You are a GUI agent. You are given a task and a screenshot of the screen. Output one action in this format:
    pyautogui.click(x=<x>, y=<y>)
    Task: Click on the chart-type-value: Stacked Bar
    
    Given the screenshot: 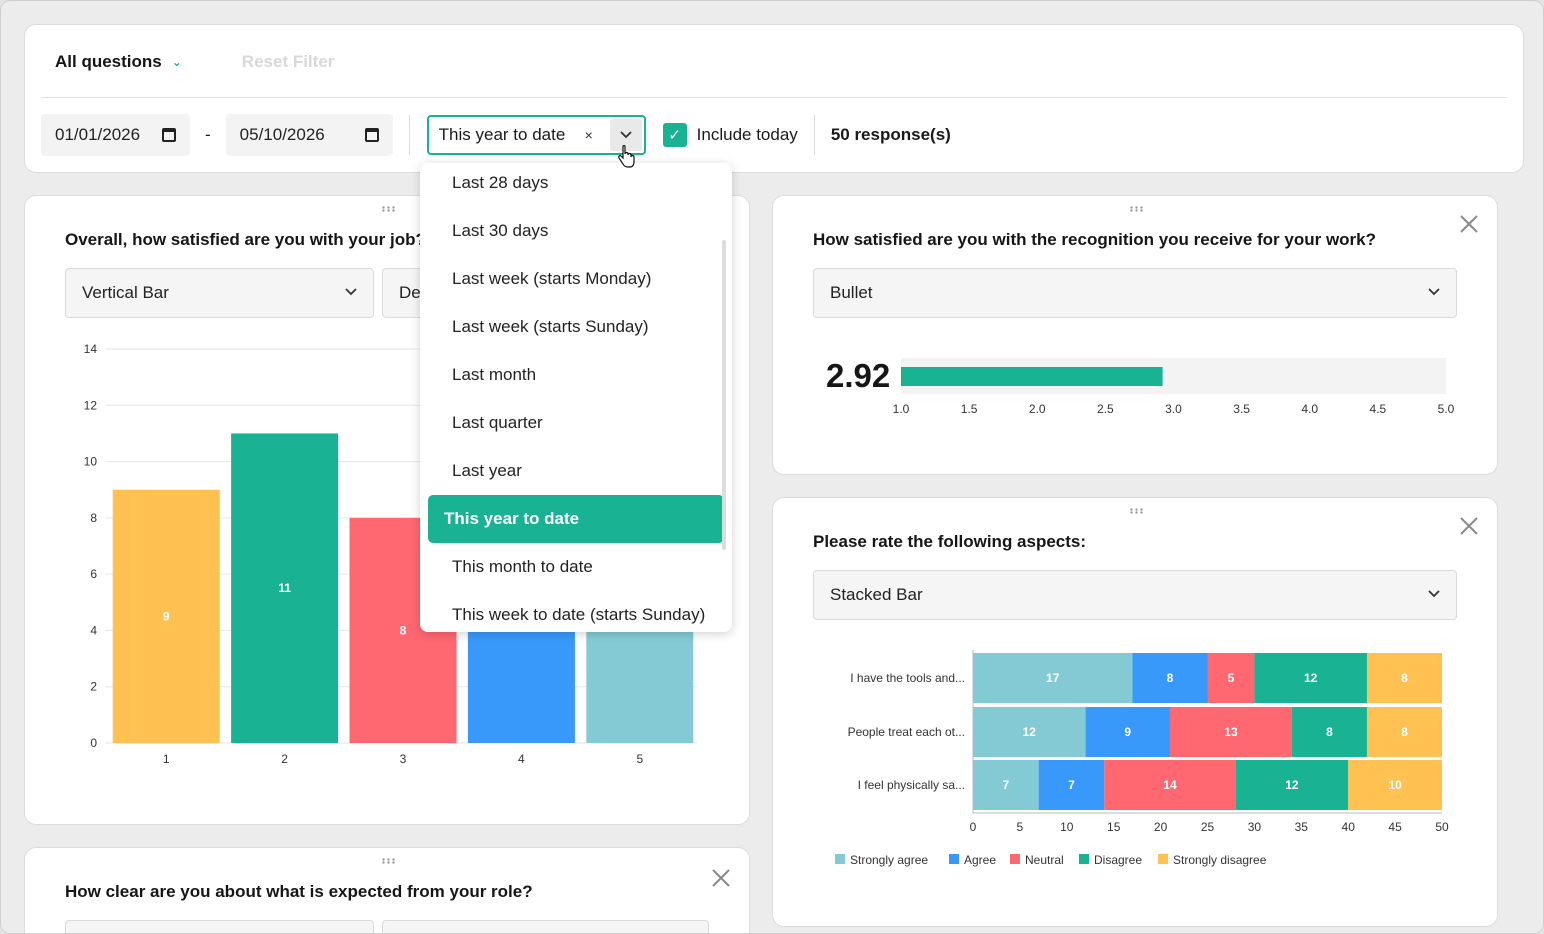 What is the action you would take?
    pyautogui.click(x=876, y=594)
    